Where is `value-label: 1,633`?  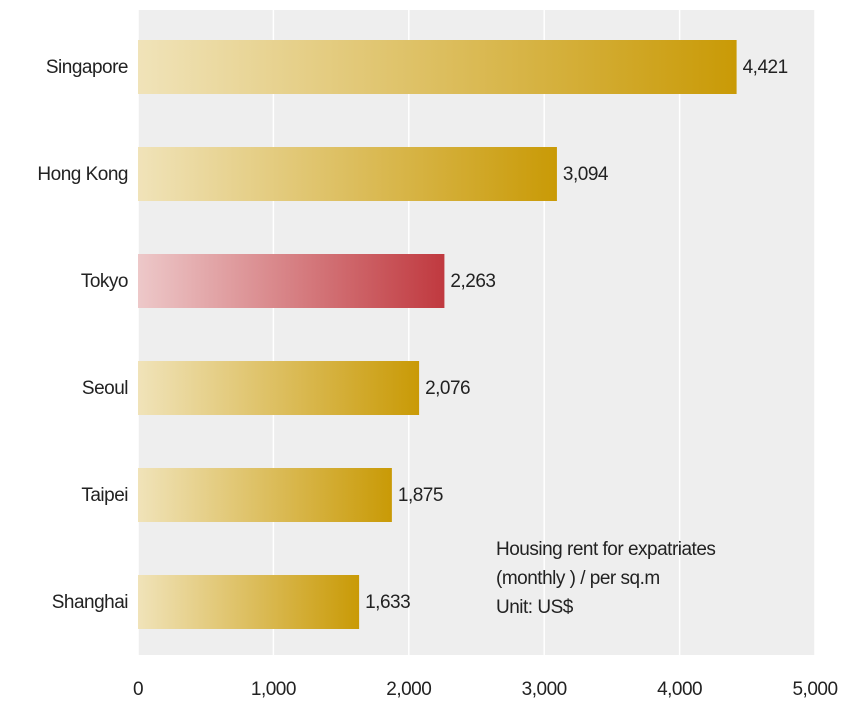
value-label: 1,633 is located at coordinates (387, 602).